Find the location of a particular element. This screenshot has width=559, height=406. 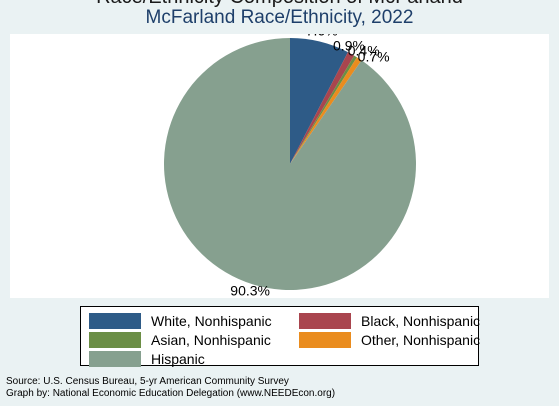

legend-label-asian: Asian, Nonhispanic is located at coordinates (211, 340).